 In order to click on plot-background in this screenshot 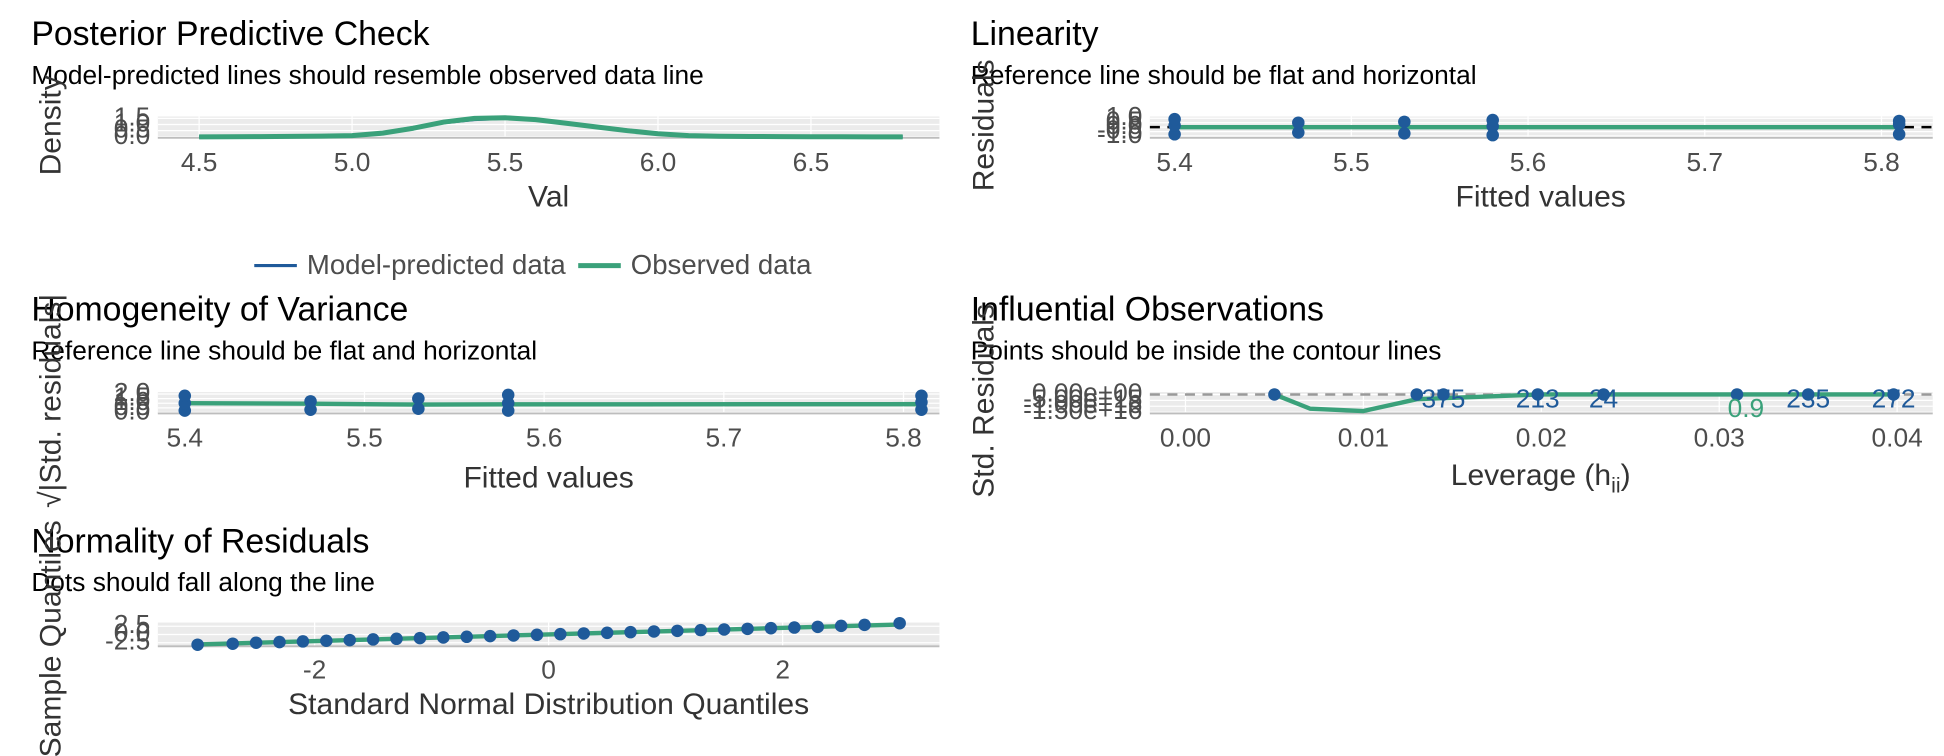, I will do `click(548, 127)`.